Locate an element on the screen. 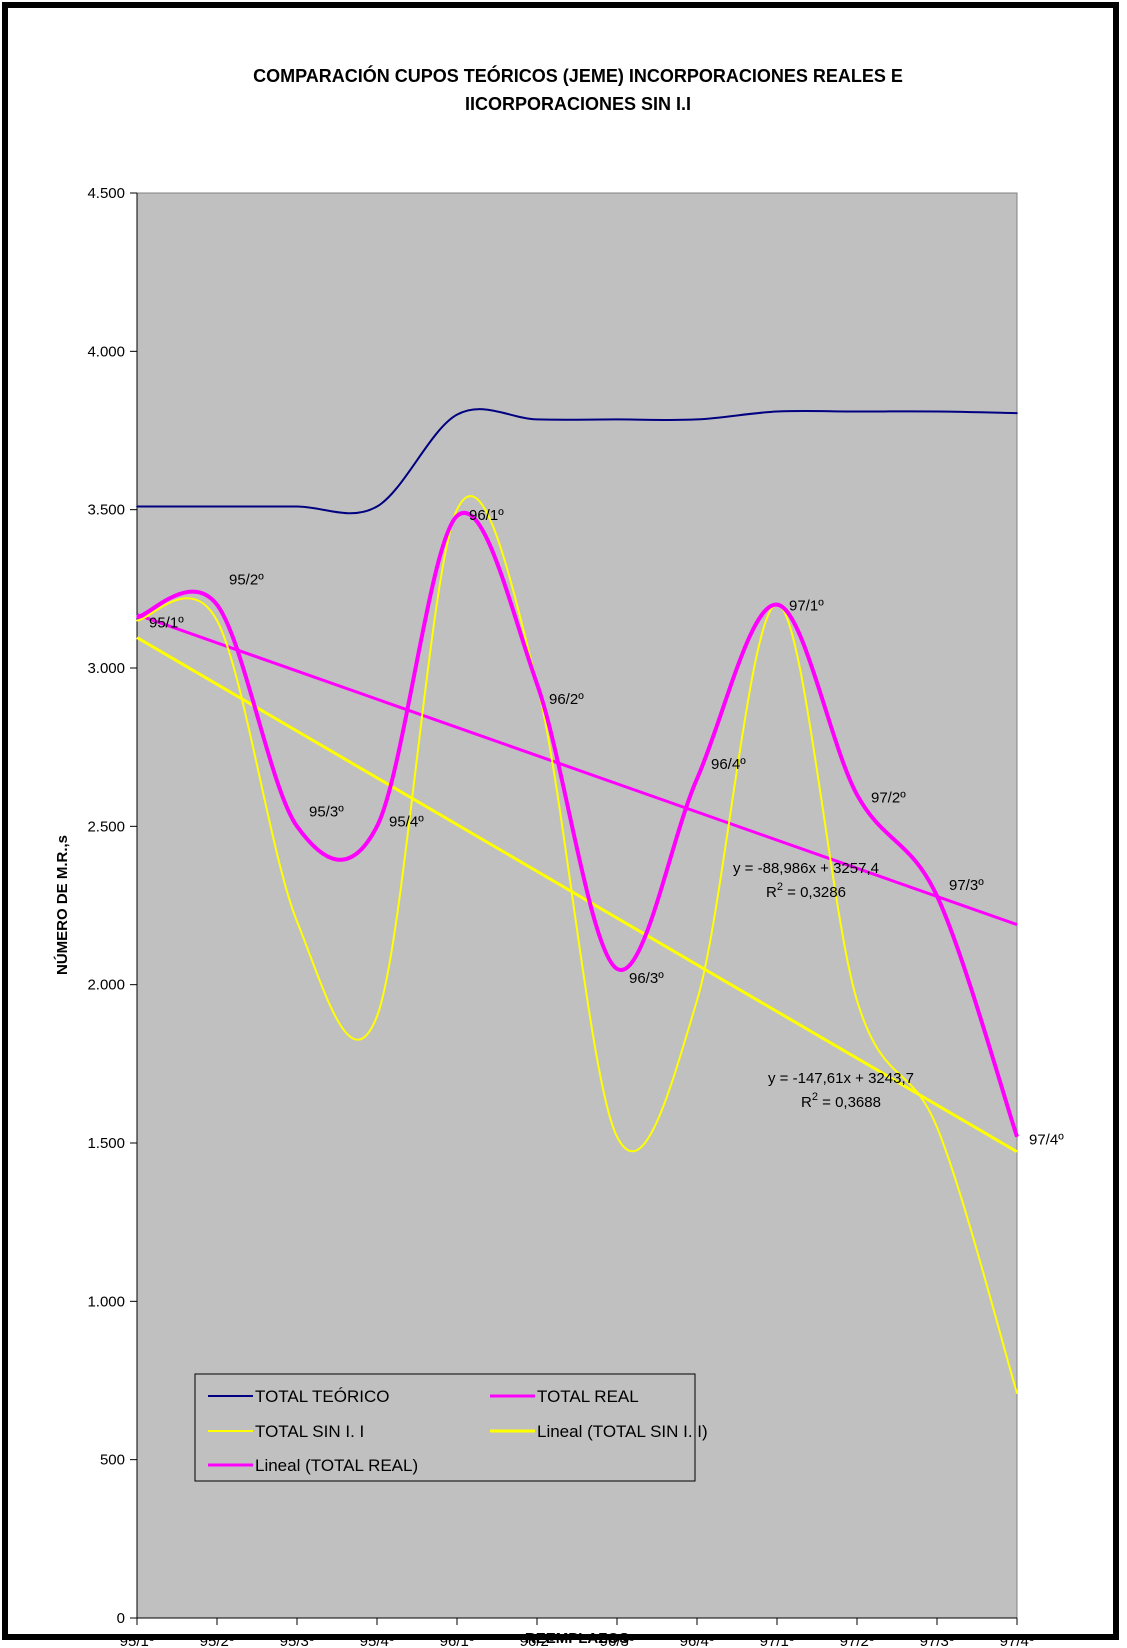 Image resolution: width=1127 pixels, height=1648 pixels. y-tick-label: 4.000 is located at coordinates (106, 351).